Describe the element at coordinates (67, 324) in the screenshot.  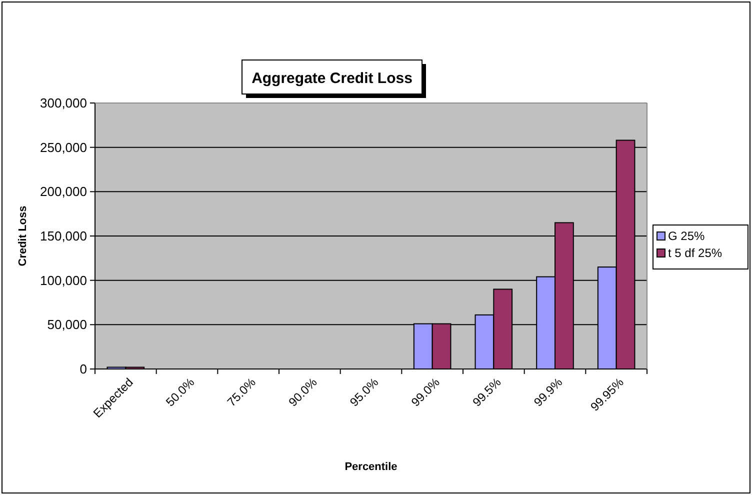
I see `y-tick-label: 50,000` at that location.